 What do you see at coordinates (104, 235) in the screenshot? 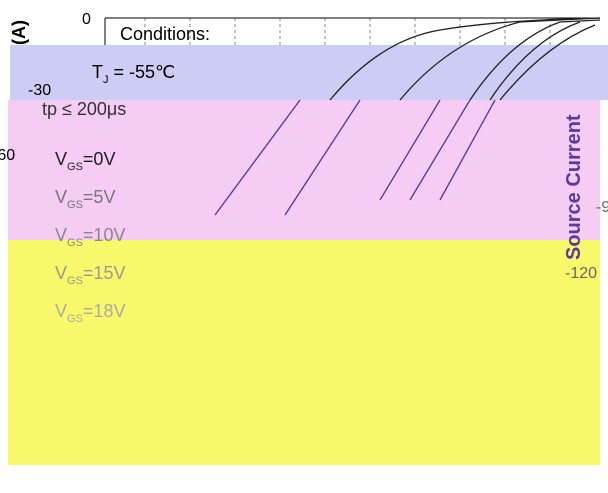
I see `curve-label-rest: =10V` at bounding box center [104, 235].